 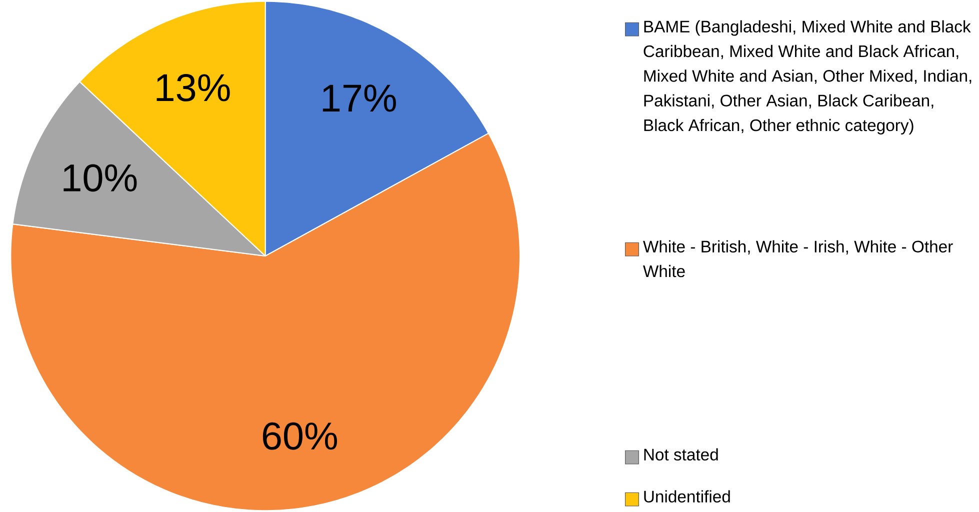 What do you see at coordinates (359, 98) in the screenshot?
I see `data-label: 17%` at bounding box center [359, 98].